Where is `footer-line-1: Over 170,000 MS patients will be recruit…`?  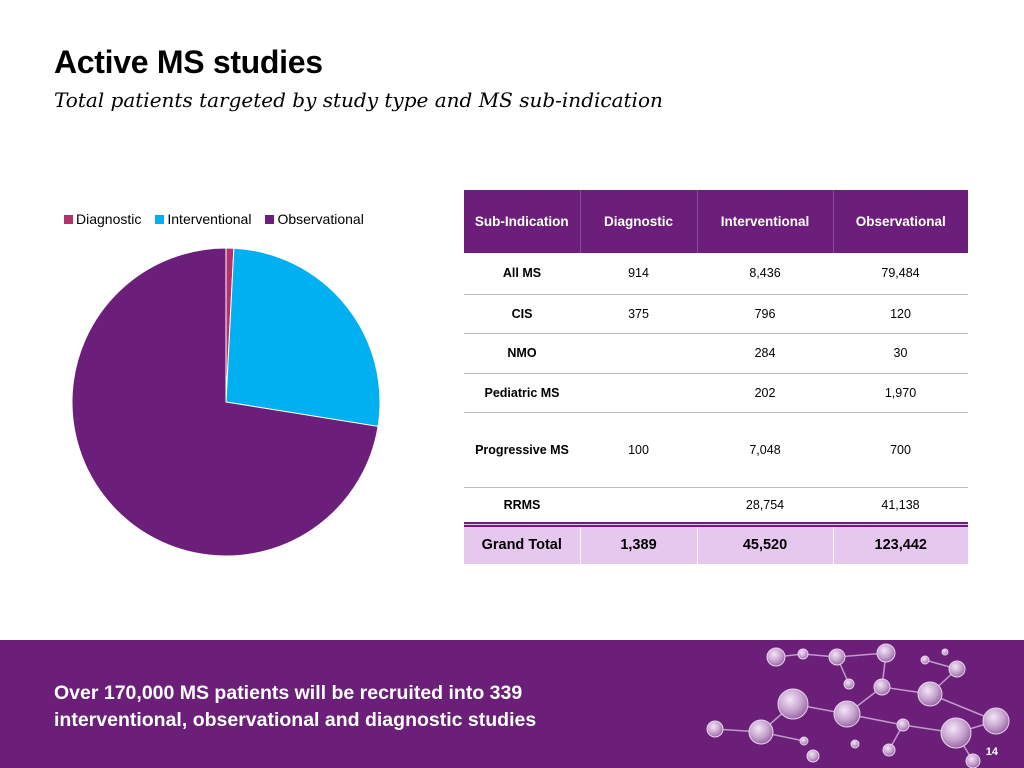 footer-line-1: Over 170,000 MS patients will be recruit… is located at coordinates (288, 693).